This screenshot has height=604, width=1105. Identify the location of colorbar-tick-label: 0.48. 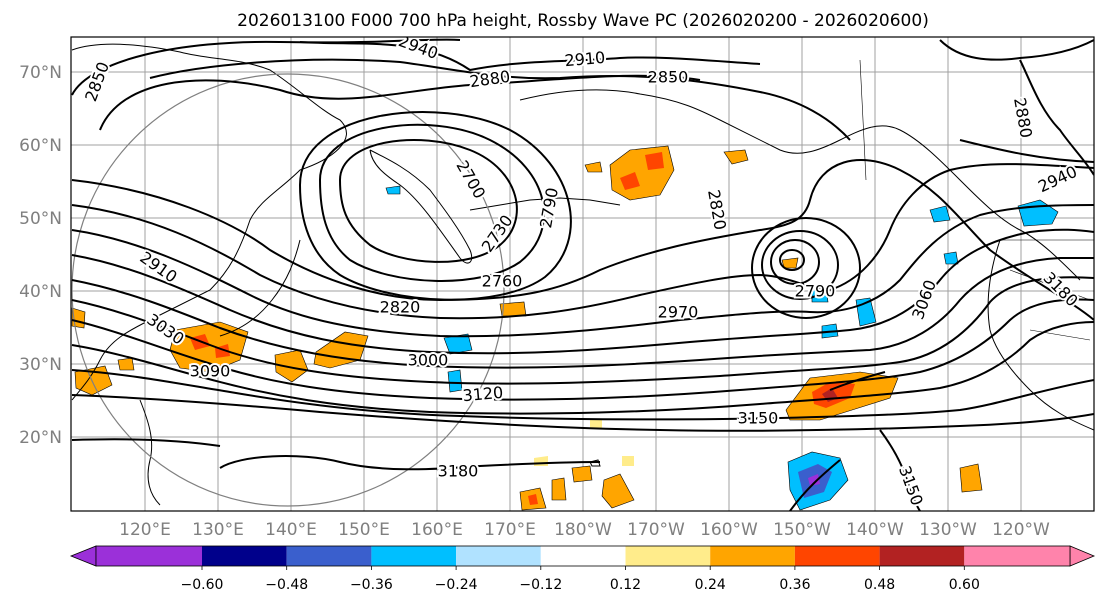
(879, 585).